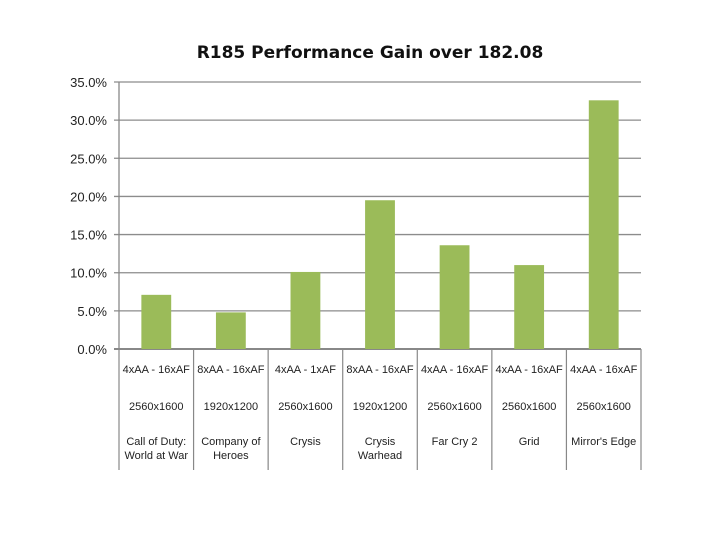 The image size is (720, 540). What do you see at coordinates (603, 442) in the screenshot?
I see `category-game: Mirror's Edge` at bounding box center [603, 442].